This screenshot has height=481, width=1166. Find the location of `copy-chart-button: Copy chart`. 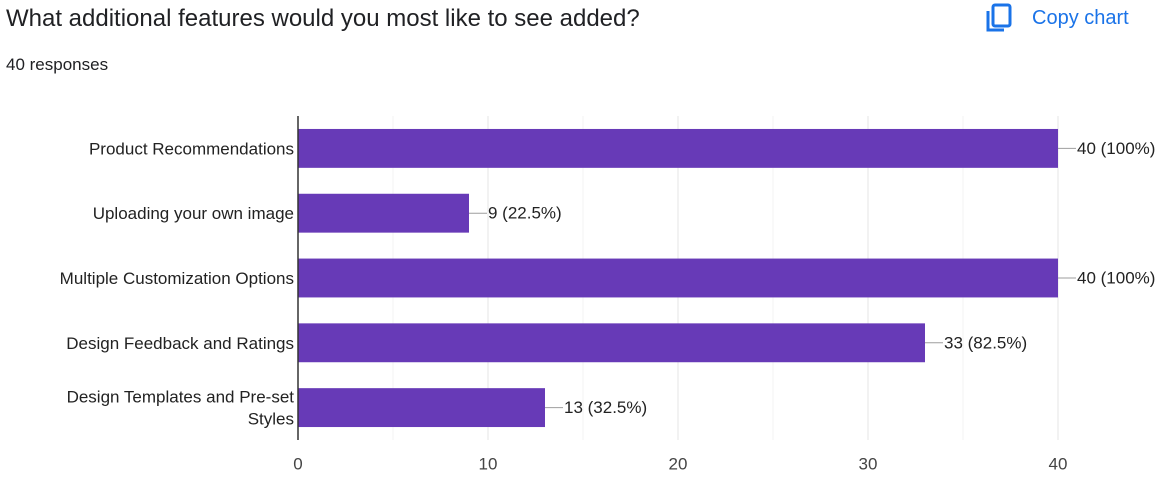

copy-chart-button: Copy chart is located at coordinates (1056, 18).